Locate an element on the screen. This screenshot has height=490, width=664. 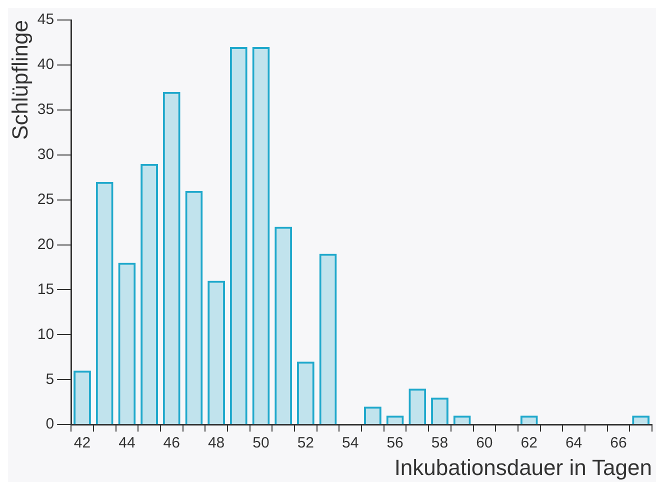
y-tick-label: 10 is located at coordinates (45, 334).